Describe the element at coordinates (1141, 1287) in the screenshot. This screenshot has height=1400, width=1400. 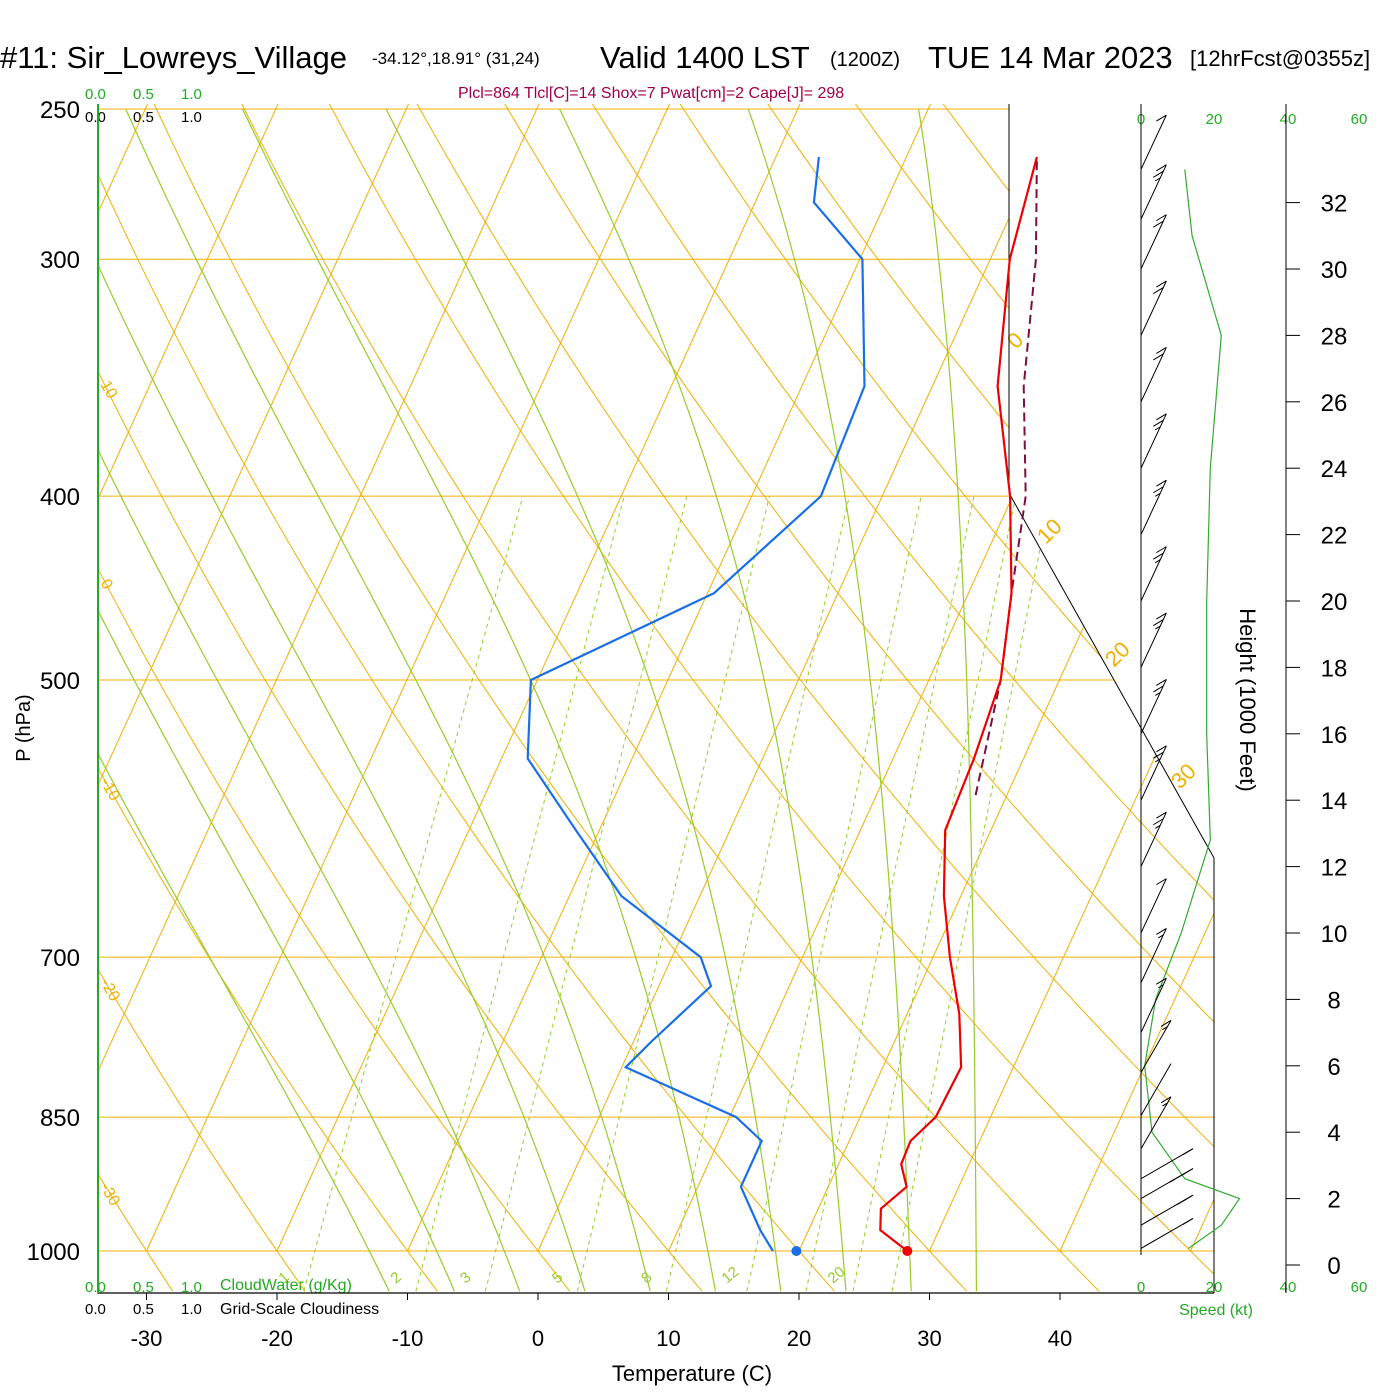
I see `speed-tick-bottom: 0` at that location.